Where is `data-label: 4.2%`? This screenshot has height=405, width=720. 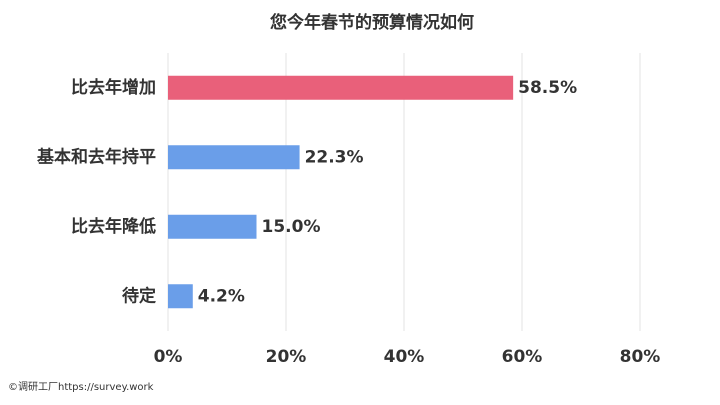
data-label: 4.2% is located at coordinates (221, 296).